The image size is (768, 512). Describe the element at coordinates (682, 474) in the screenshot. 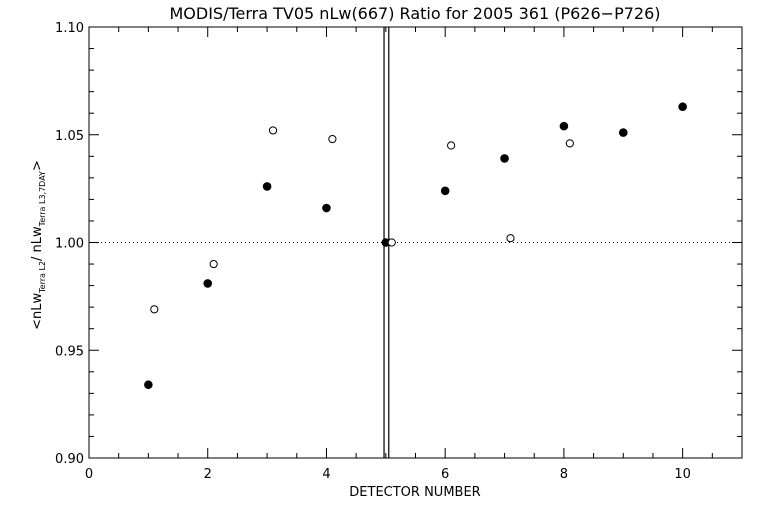

I see `x-tick-label: 10` at that location.